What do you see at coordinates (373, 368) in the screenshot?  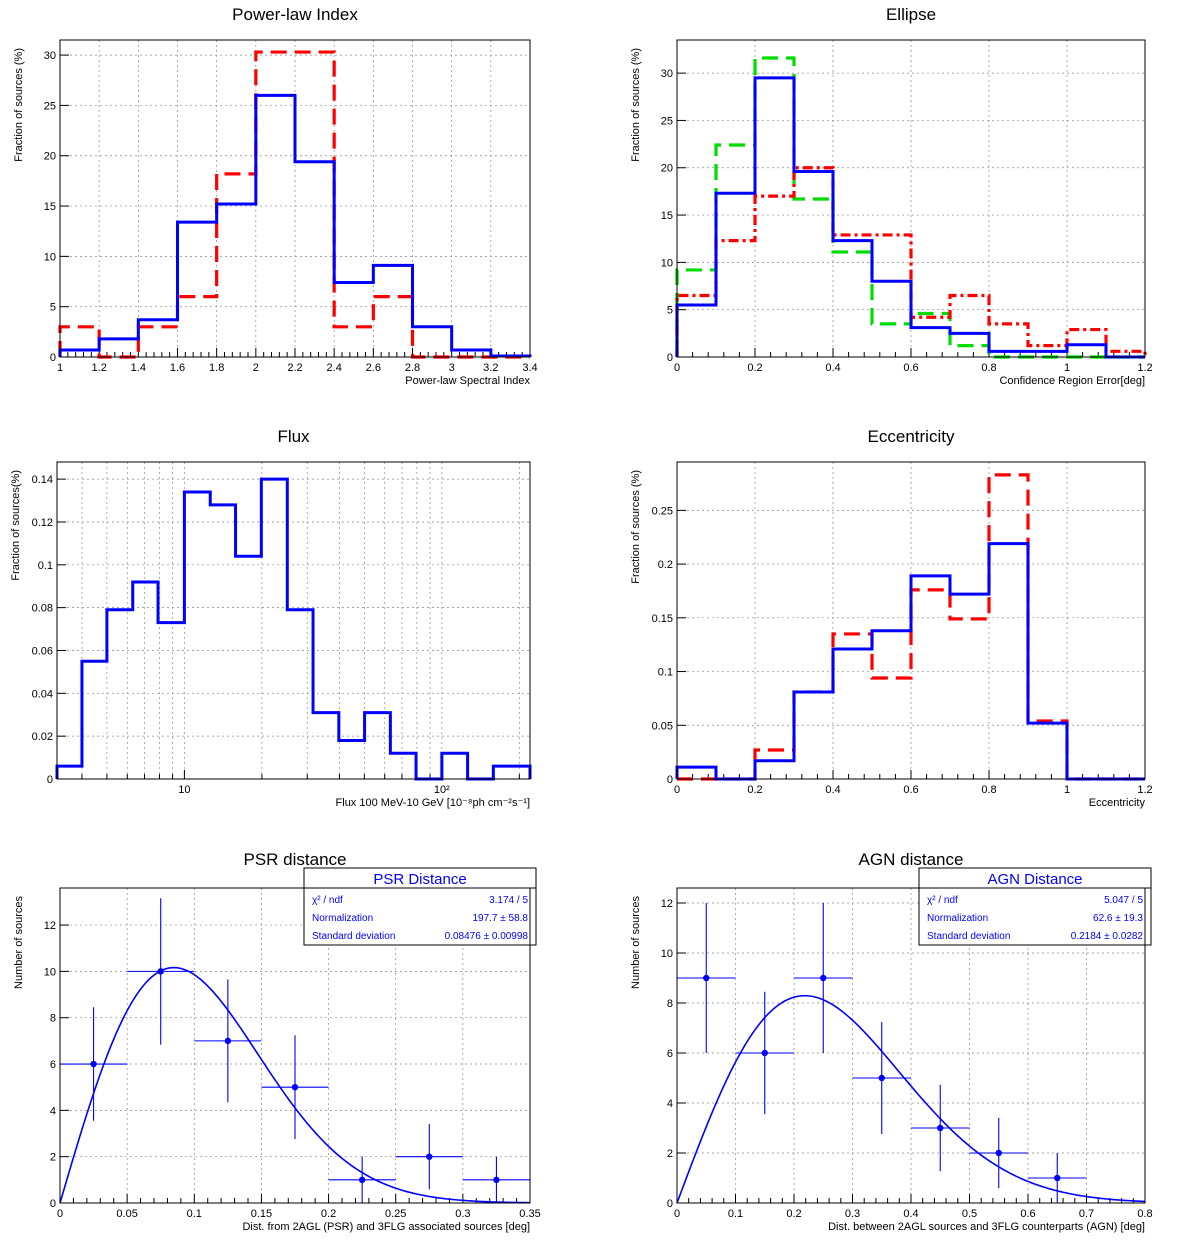 I see `x-tick-label: 2.6` at bounding box center [373, 368].